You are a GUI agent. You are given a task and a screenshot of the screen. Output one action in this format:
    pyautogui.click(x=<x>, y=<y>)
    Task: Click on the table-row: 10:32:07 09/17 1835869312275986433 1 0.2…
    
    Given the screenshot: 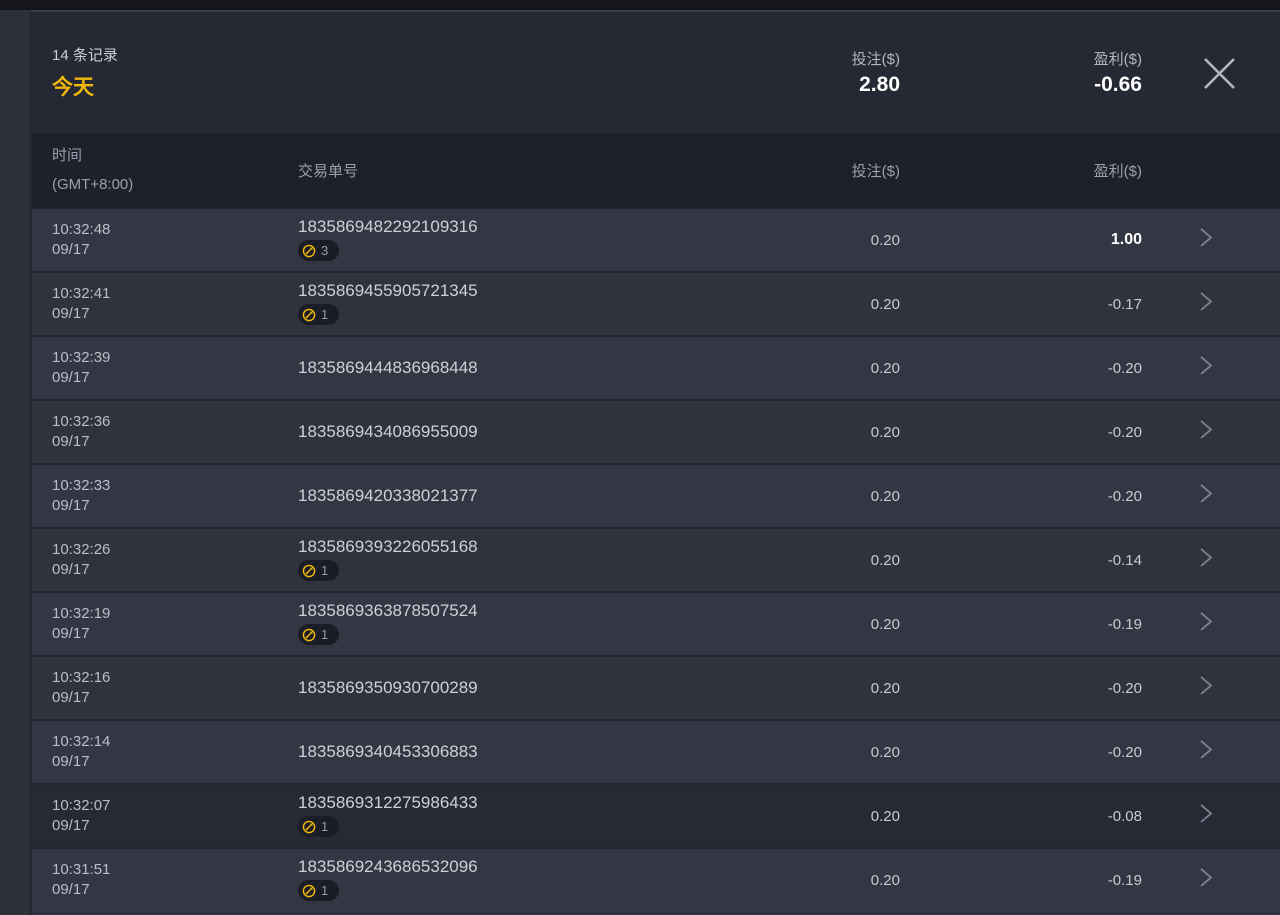 What is the action you would take?
    pyautogui.click(x=656, y=815)
    